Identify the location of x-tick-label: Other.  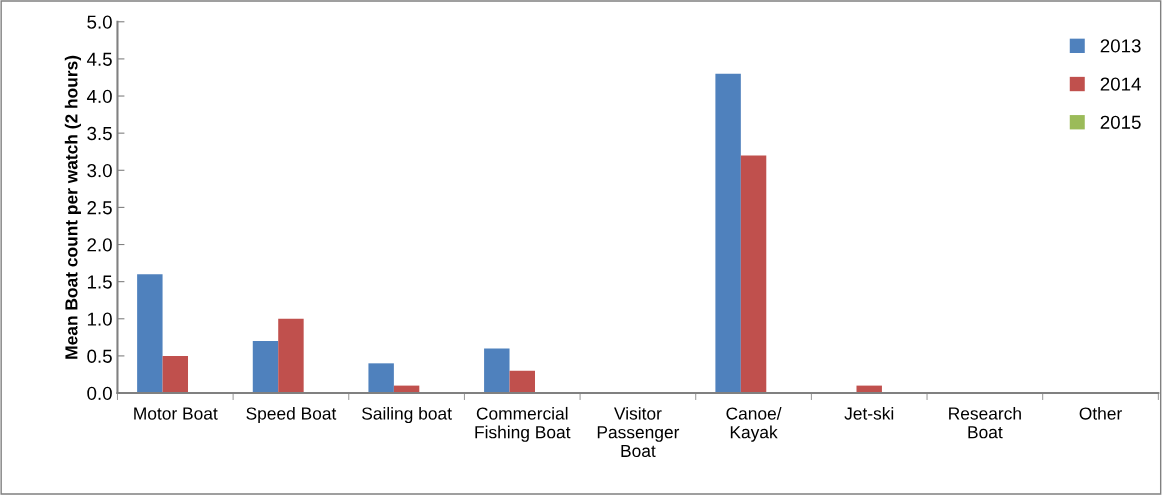
(1100, 413).